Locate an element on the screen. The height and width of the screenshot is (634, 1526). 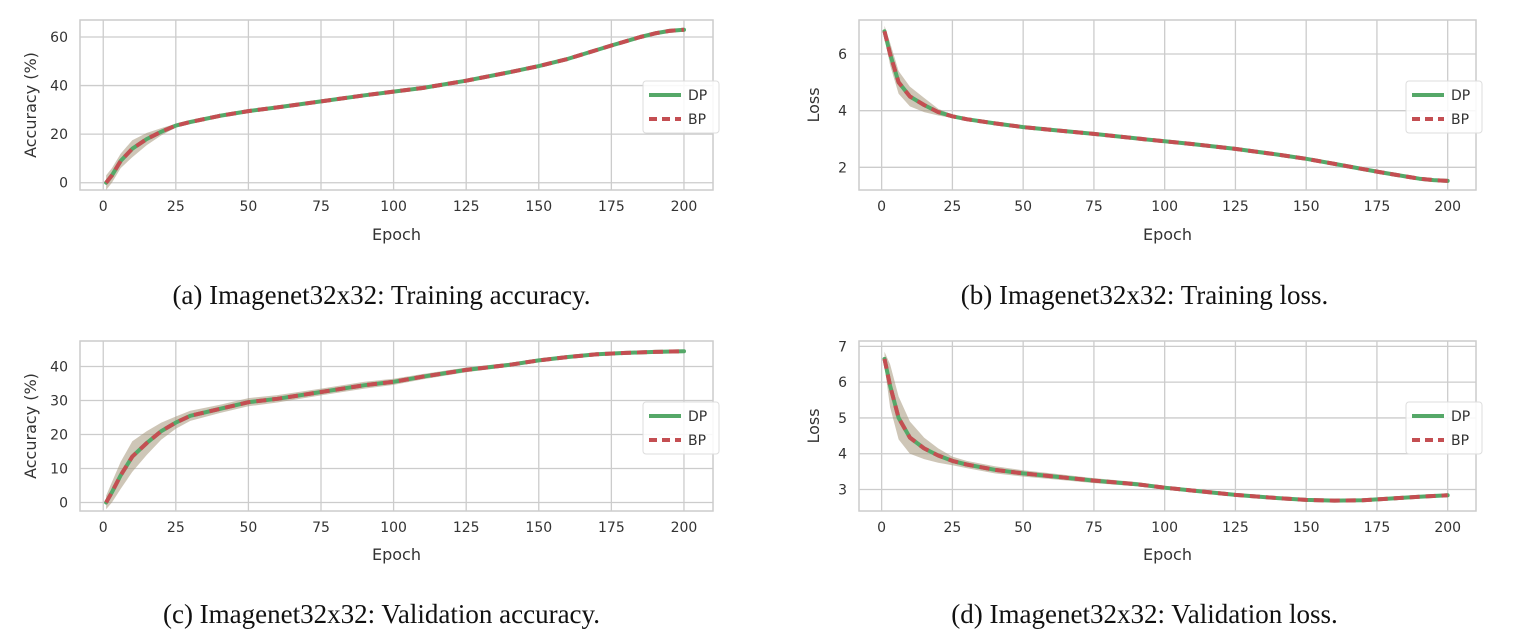
y-tick-label: 7 is located at coordinates (842, 347).